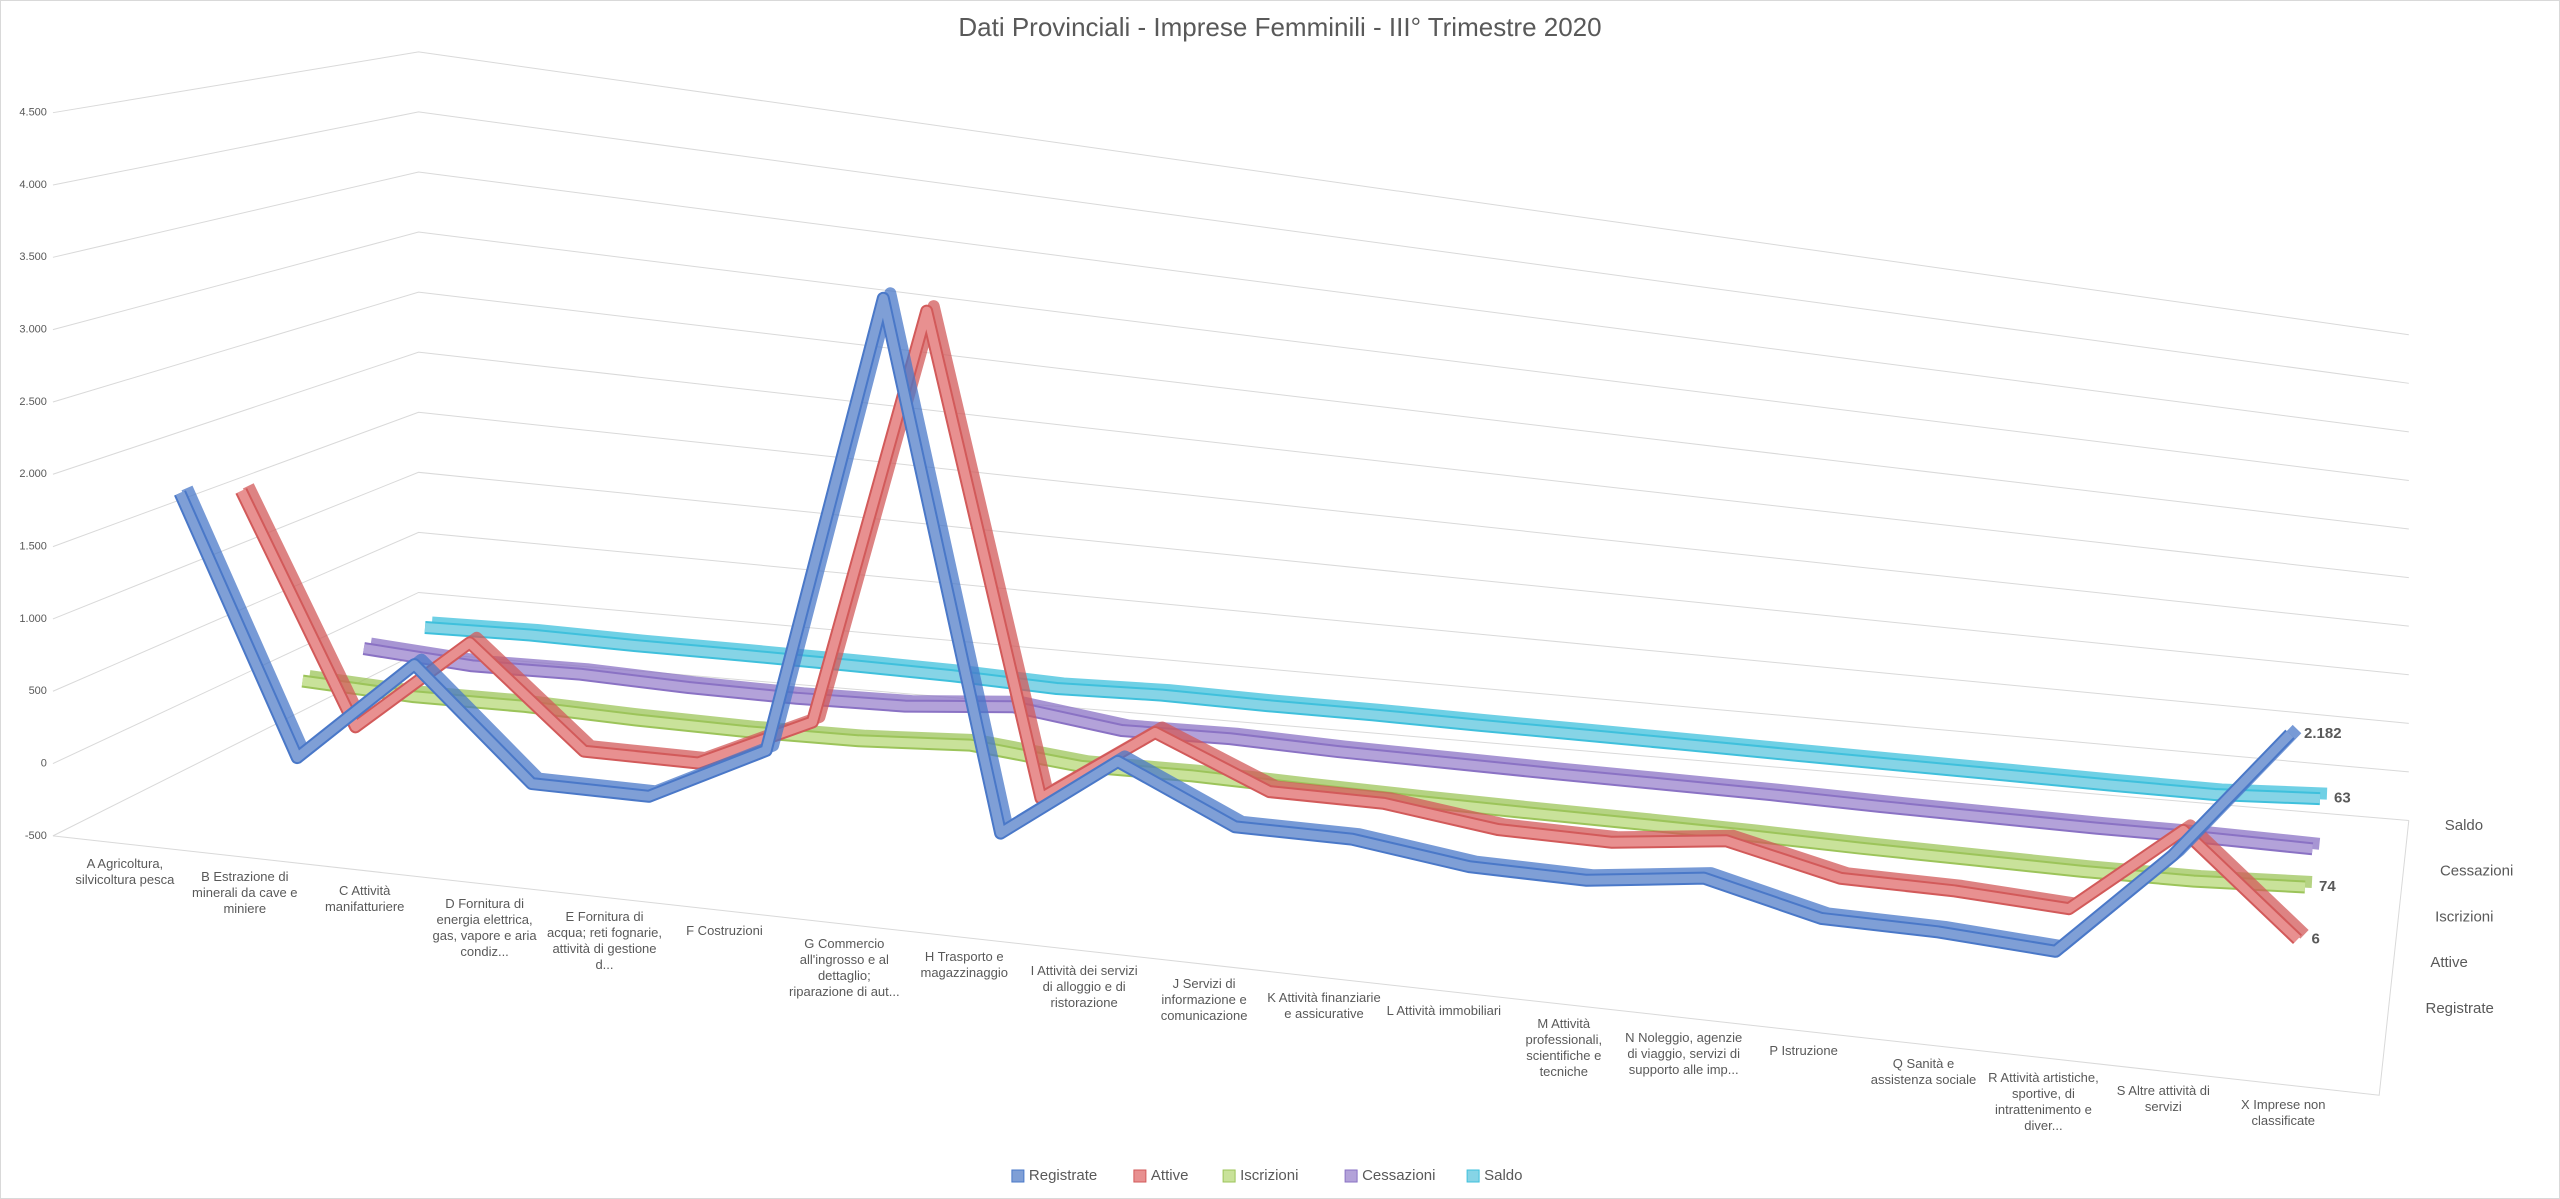  Describe the element at coordinates (33, 185) in the screenshot. I see `y-tick-label: 4.000` at that location.